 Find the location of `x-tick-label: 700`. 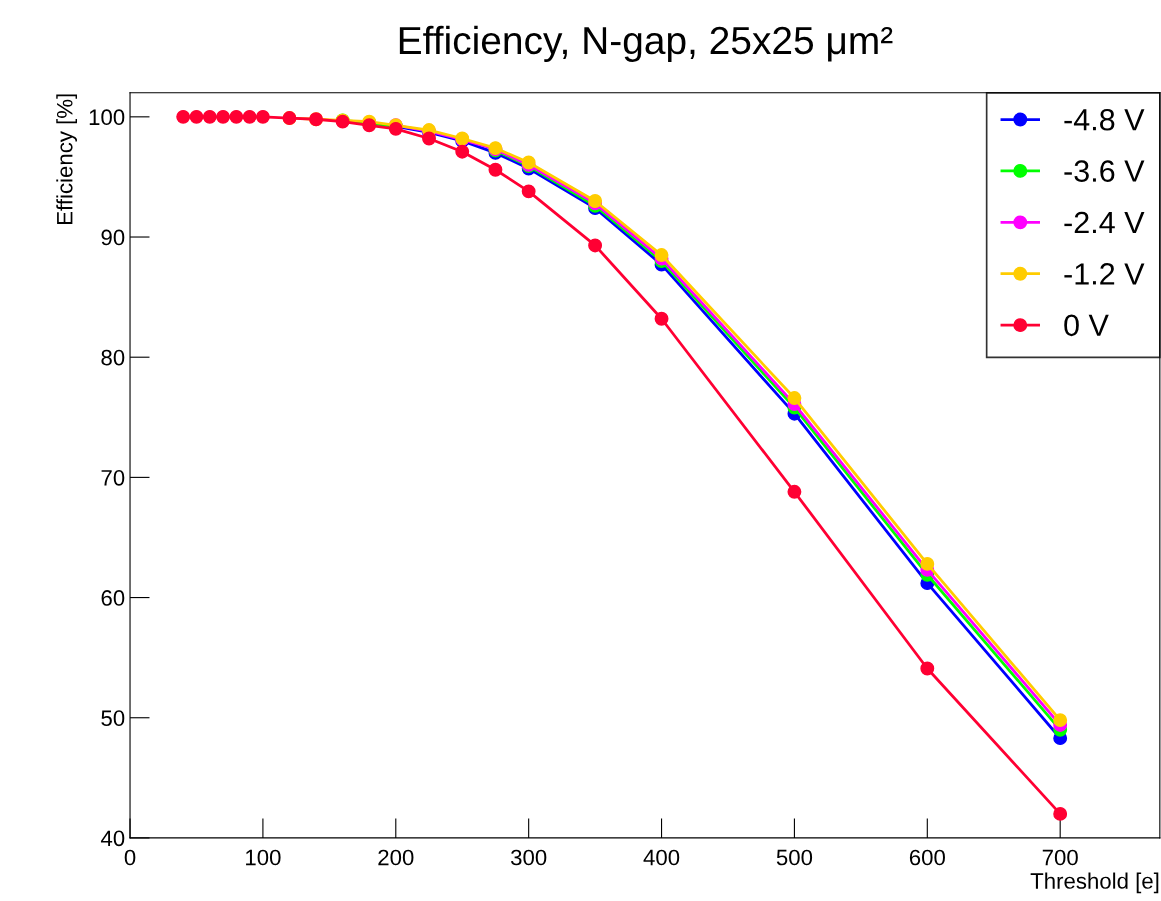

x-tick-label: 700 is located at coordinates (1060, 857).